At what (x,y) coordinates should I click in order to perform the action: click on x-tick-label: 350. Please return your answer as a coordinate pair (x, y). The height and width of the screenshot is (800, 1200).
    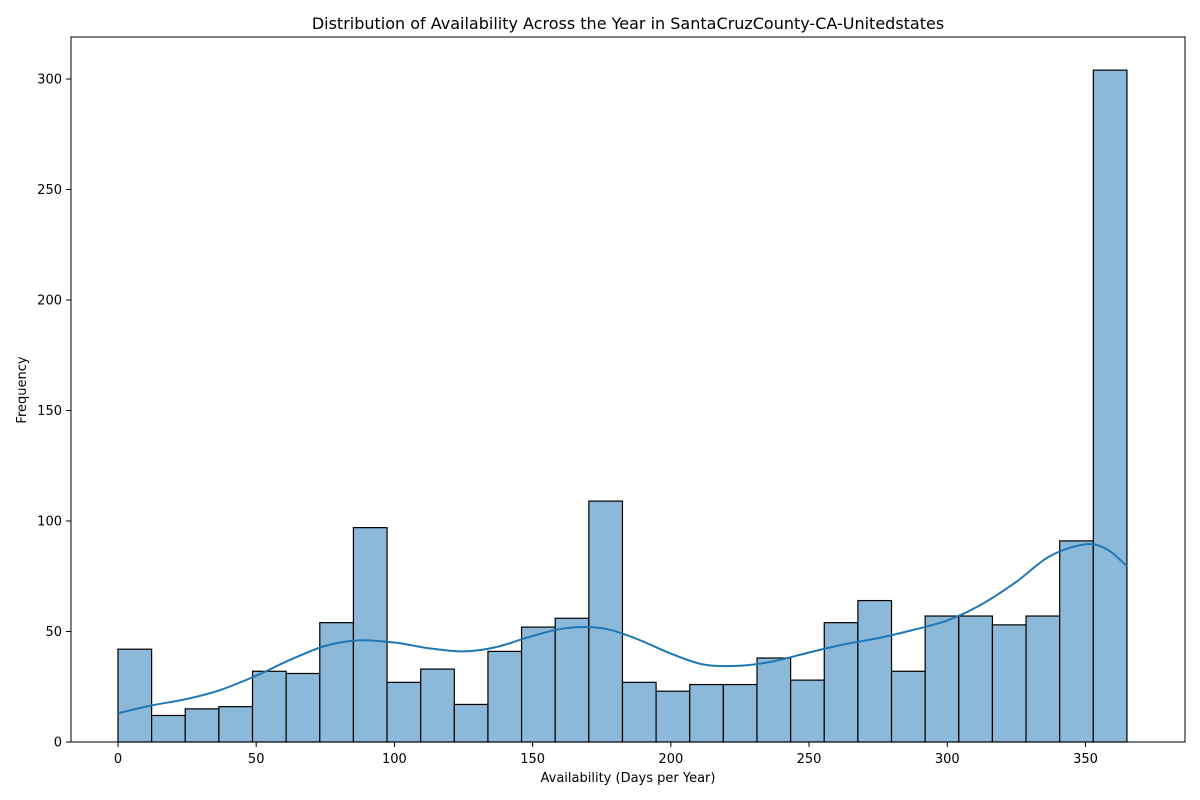
    Looking at the image, I should click on (1085, 759).